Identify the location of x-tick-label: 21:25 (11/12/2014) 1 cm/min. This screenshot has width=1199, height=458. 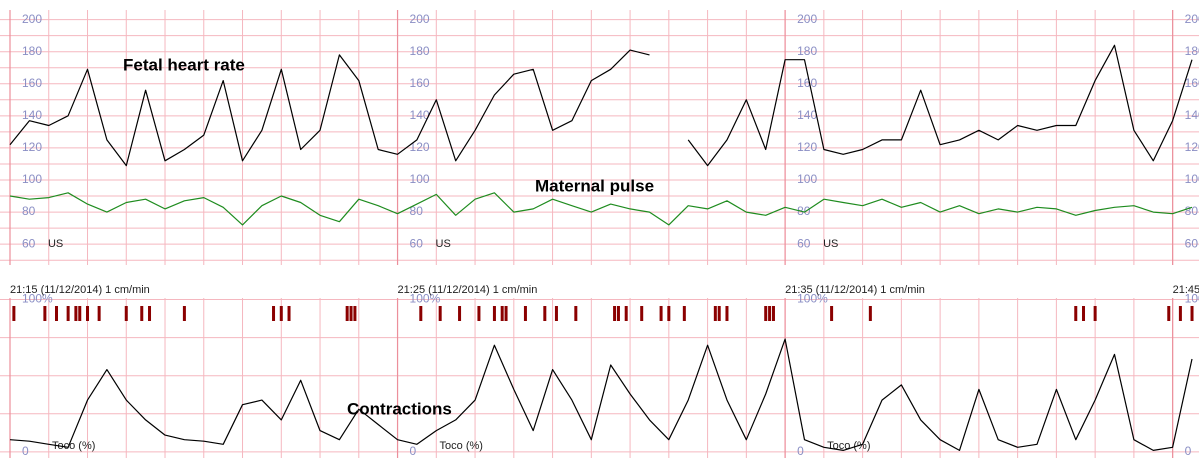
(468, 290).